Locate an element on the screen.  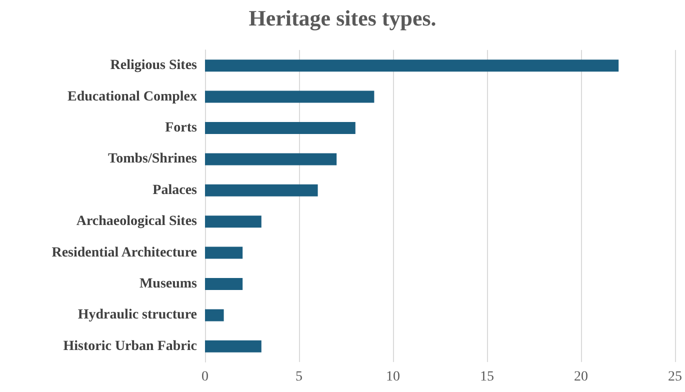
y-tick-label: Tombs/Shrines is located at coordinates (153, 159).